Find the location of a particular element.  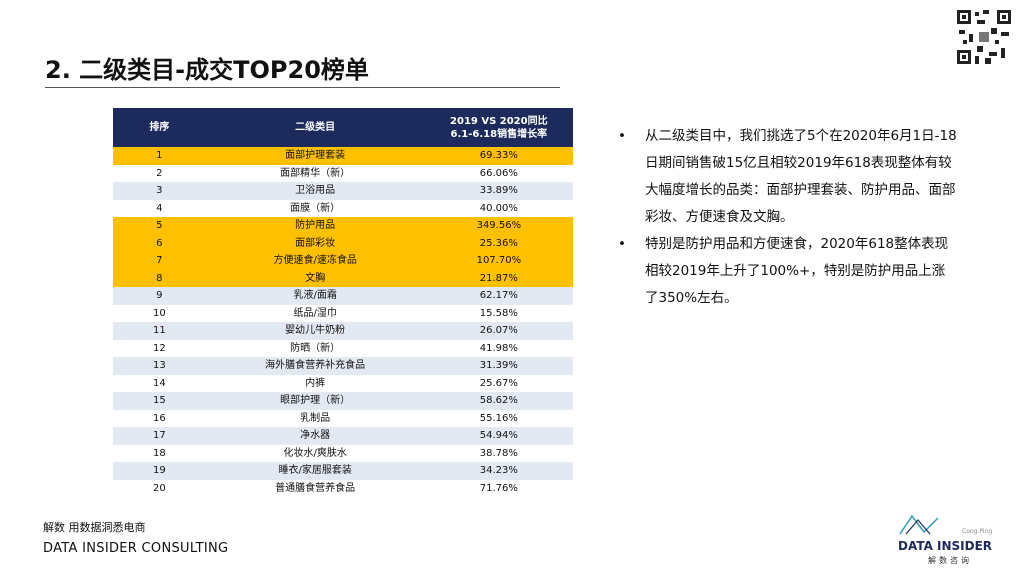

title-rule is located at coordinates (302, 87).